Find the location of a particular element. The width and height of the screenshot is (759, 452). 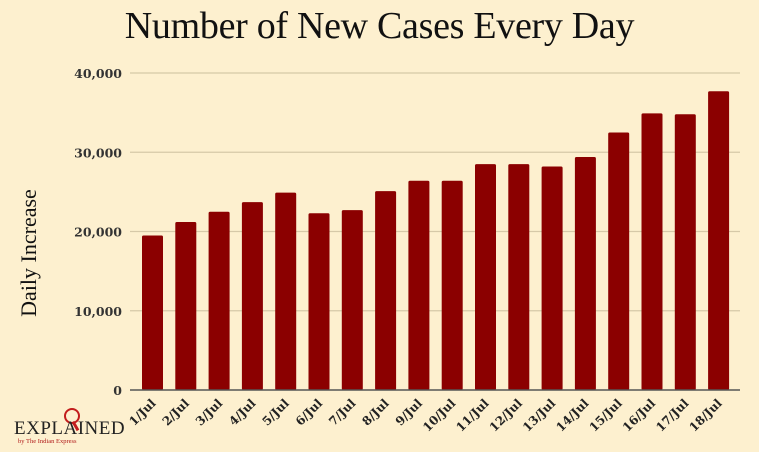

x-tick-label: 6/Jul is located at coordinates (309, 412).